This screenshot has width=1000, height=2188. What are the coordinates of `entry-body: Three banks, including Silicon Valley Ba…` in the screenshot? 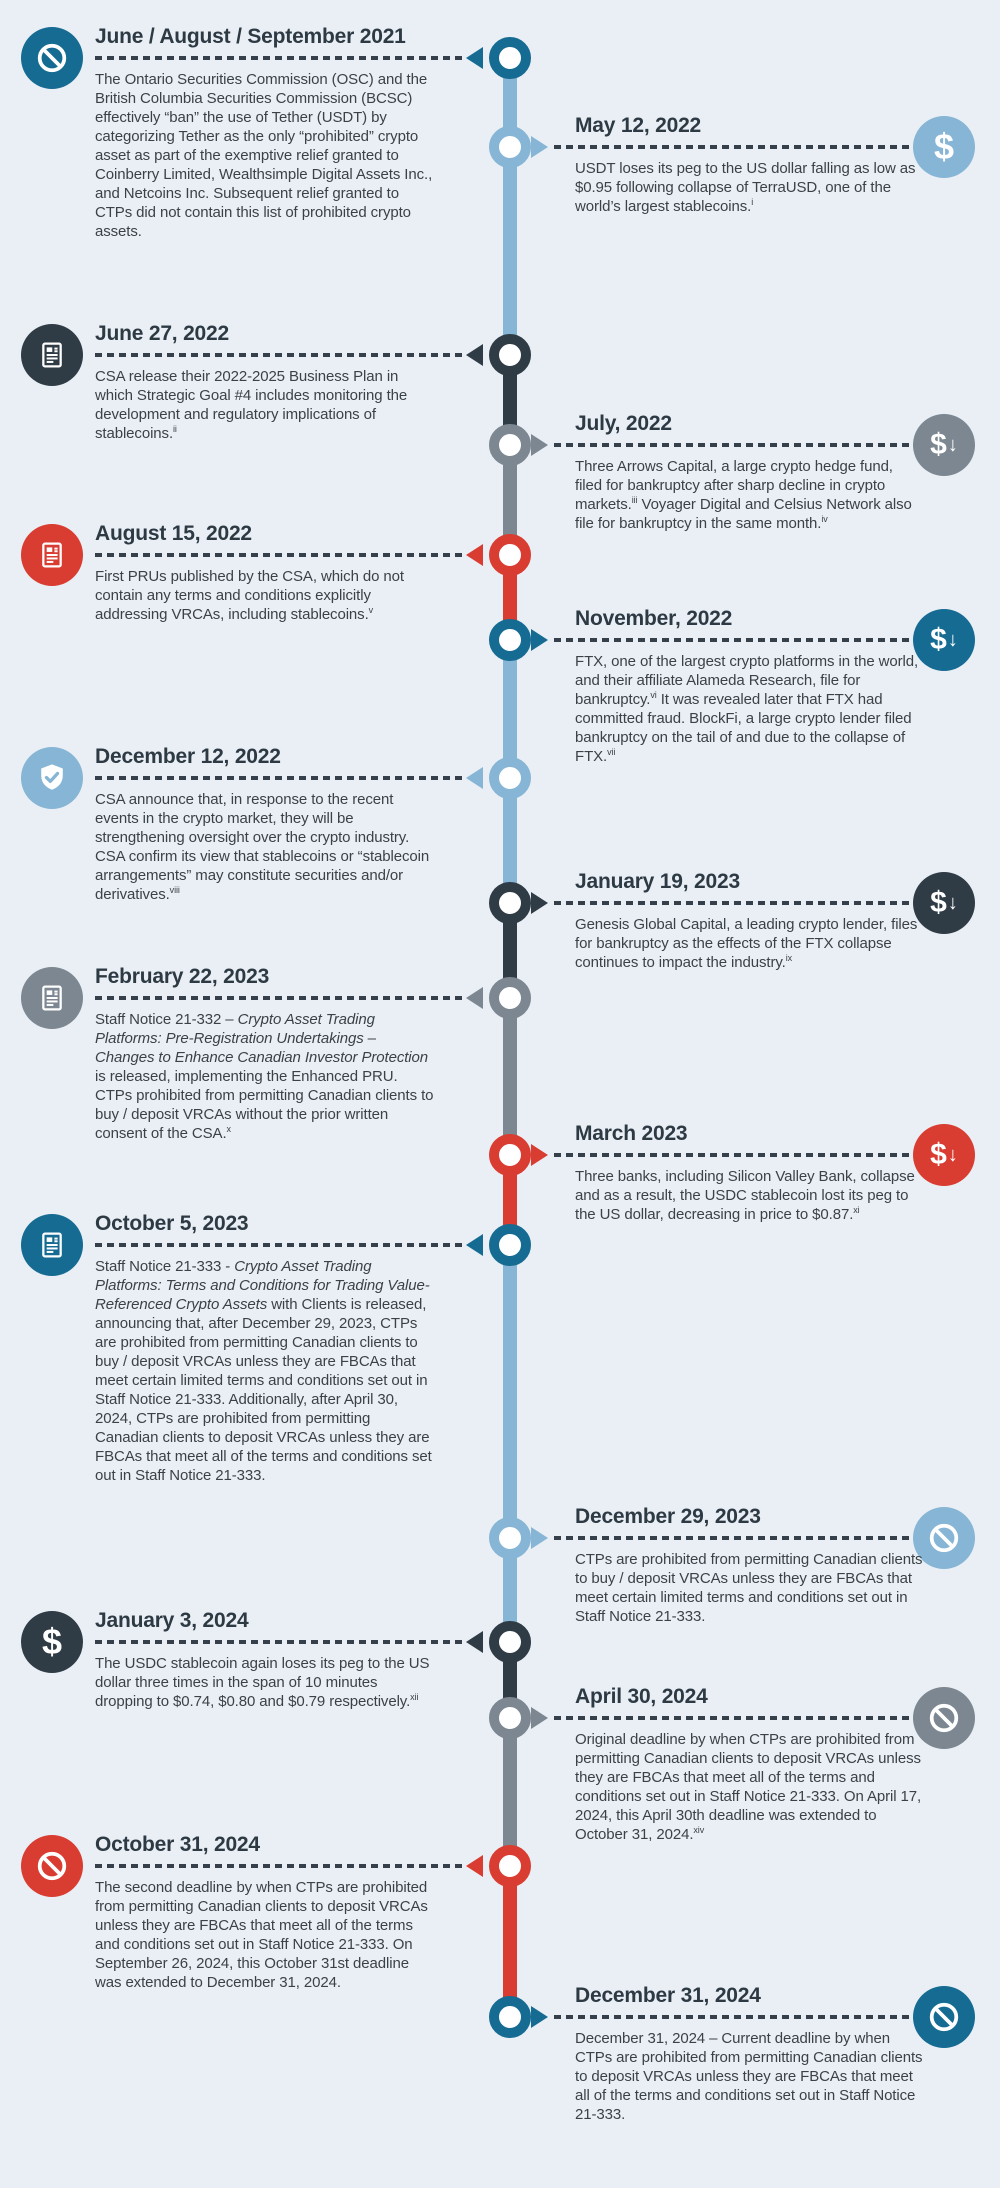 It's located at (745, 1195).